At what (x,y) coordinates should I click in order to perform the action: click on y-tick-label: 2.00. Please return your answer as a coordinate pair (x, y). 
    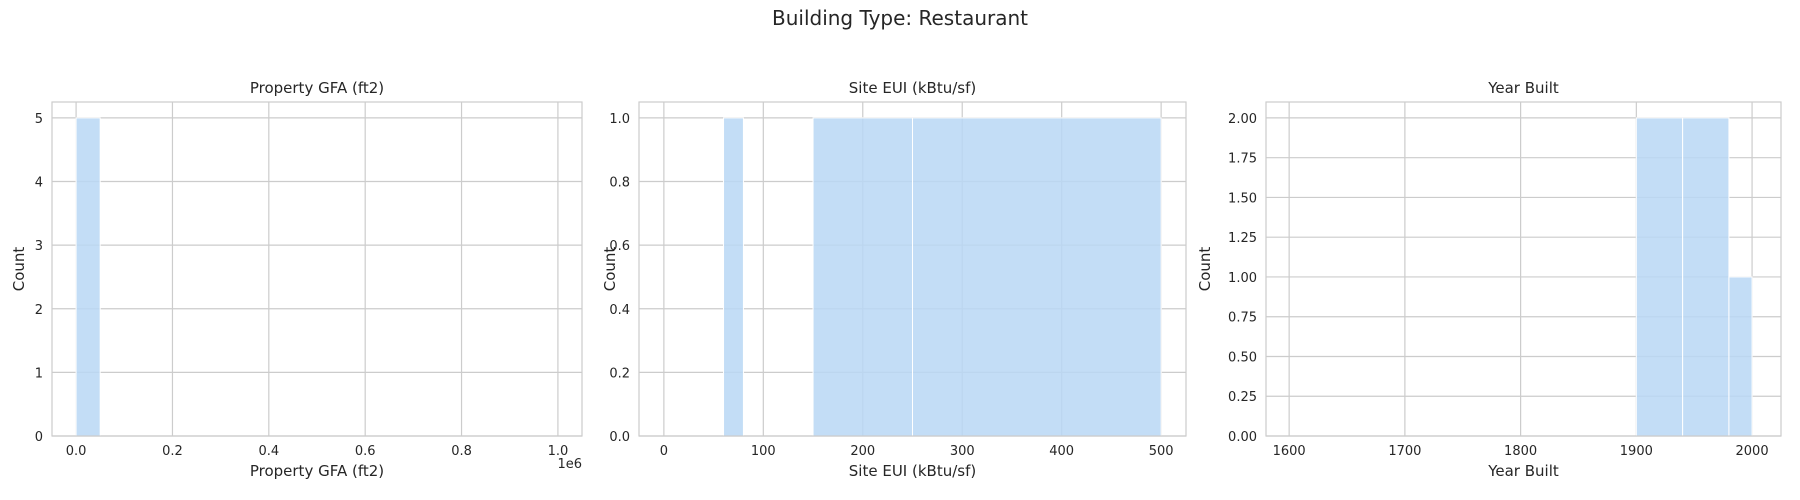
    Looking at the image, I should click on (1242, 119).